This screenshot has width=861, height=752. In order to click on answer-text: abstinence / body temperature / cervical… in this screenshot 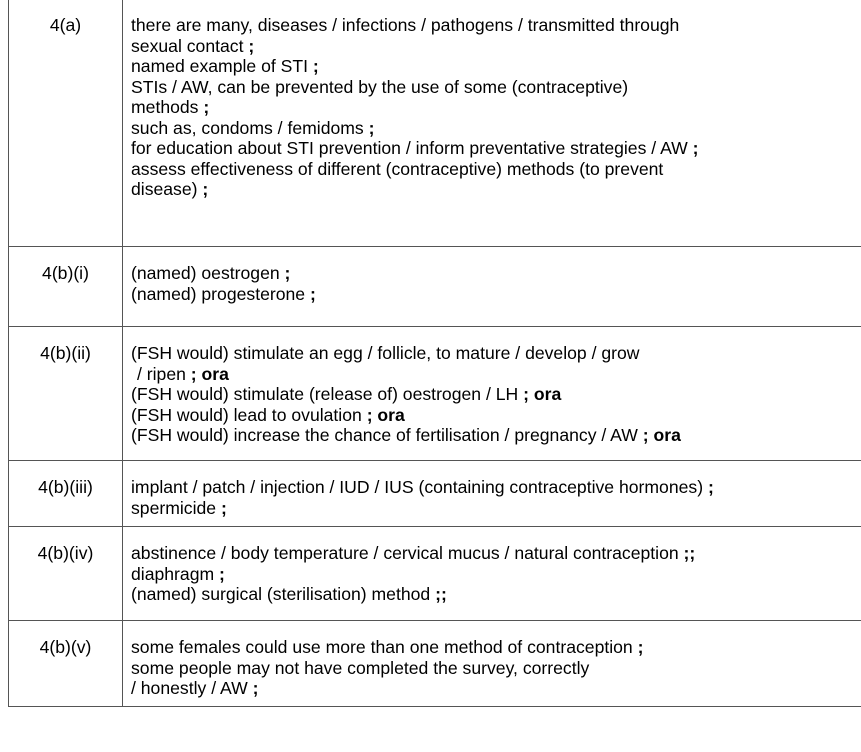, I will do `click(405, 553)`.